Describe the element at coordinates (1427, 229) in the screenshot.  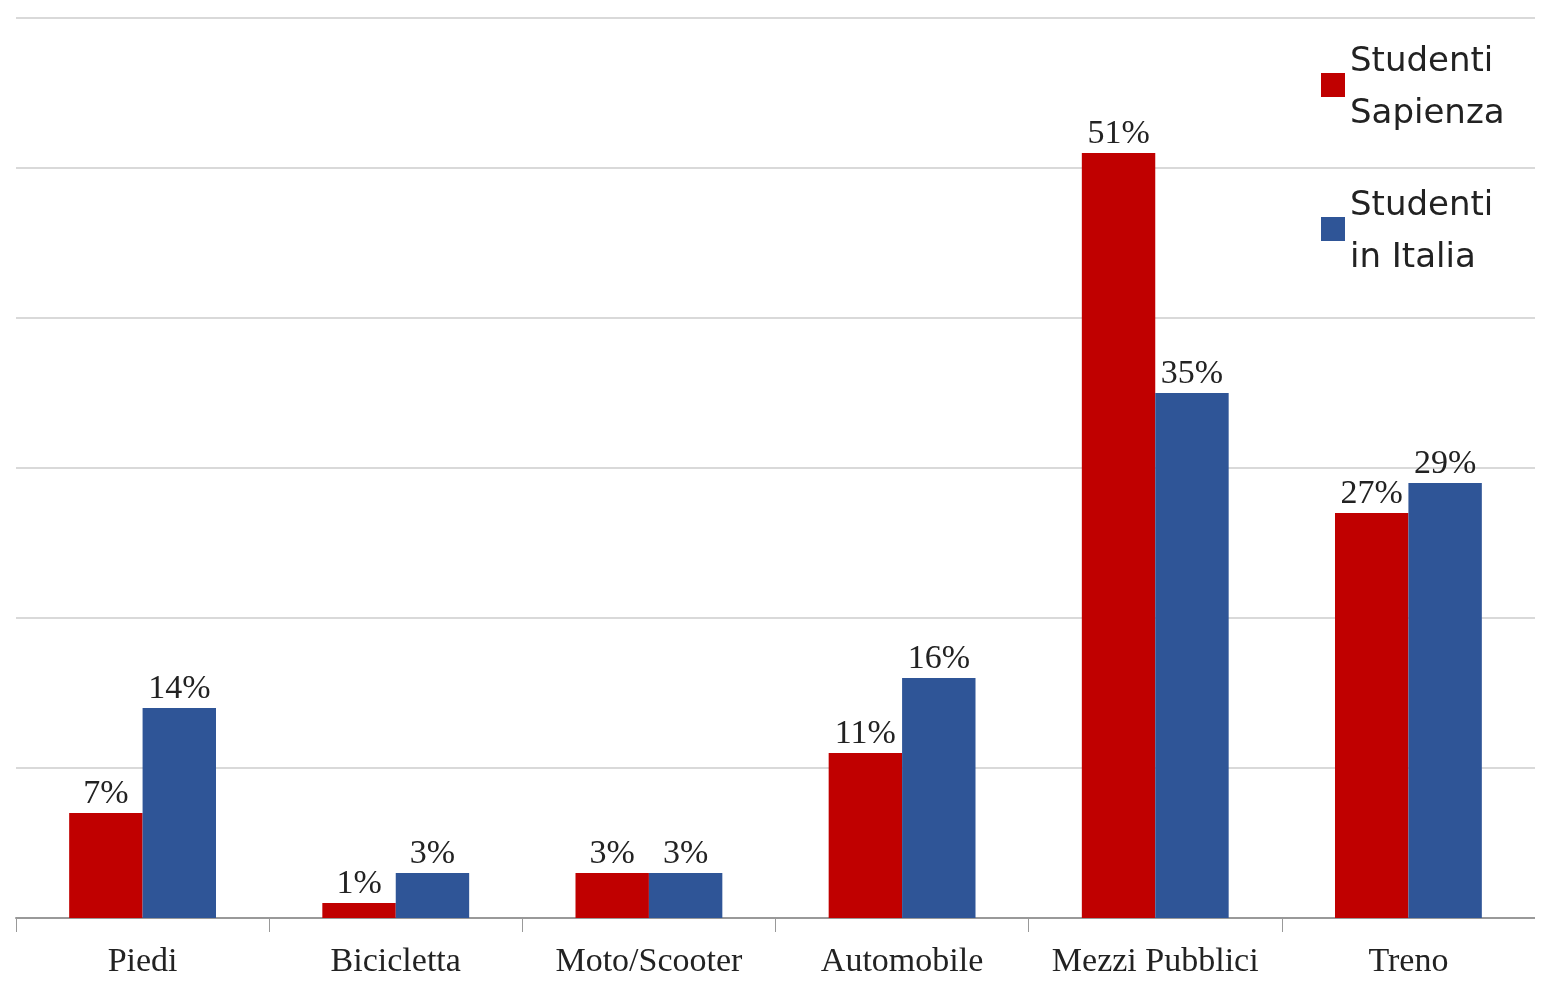
I see `legend-label: Studenti in Italia` at that location.